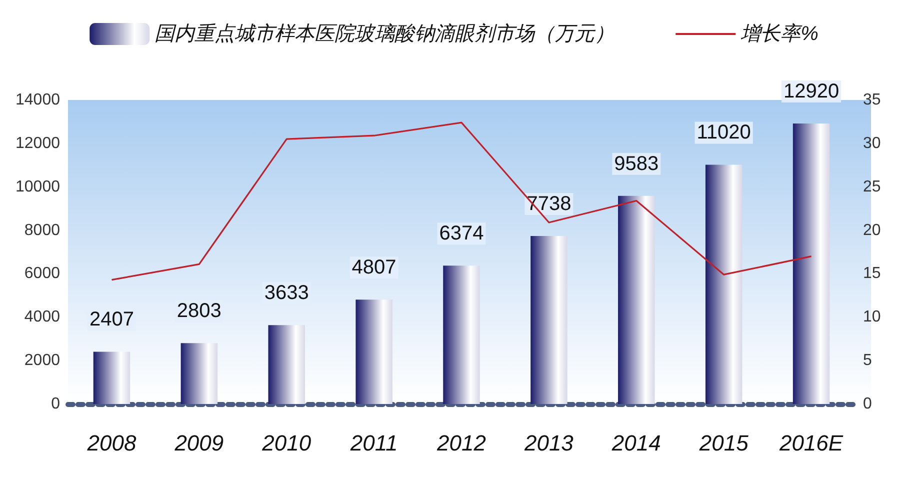 This screenshot has height=490, width=908. Describe the element at coordinates (811, 91) in the screenshot. I see `data-label: 12920` at that location.